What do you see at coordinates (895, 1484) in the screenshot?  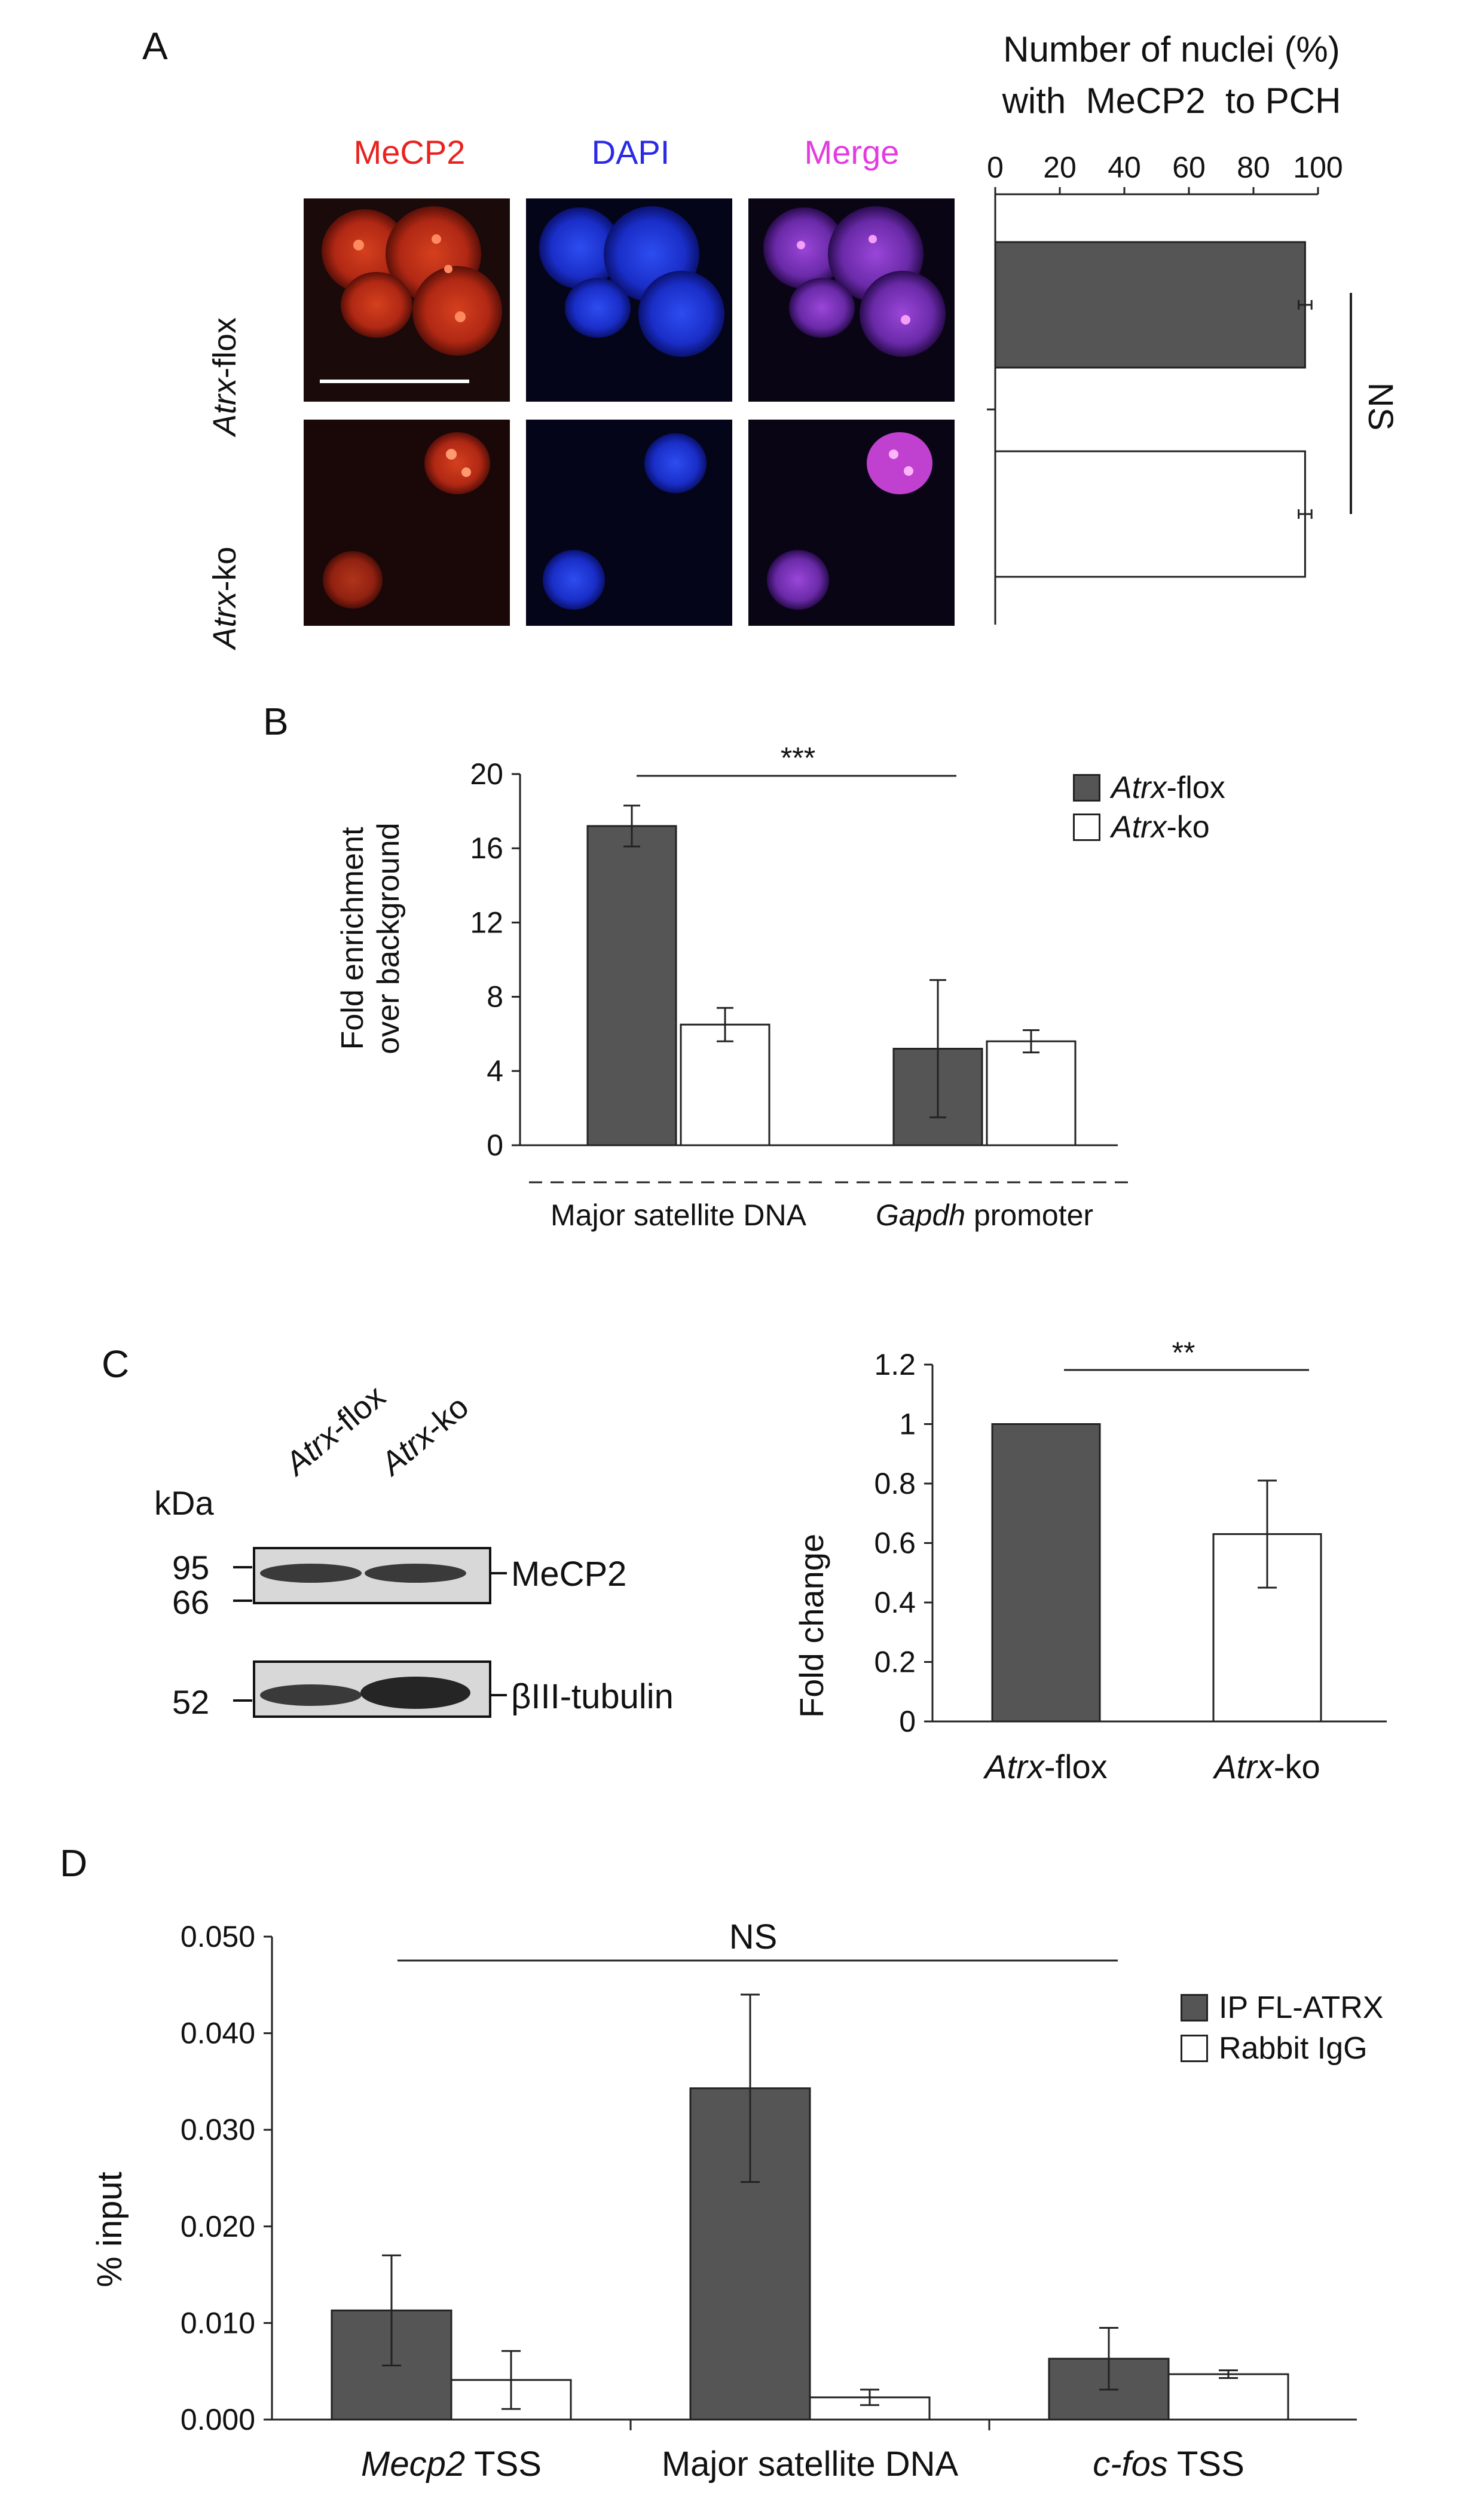 I see `chart-c-tick-label: 0.8` at bounding box center [895, 1484].